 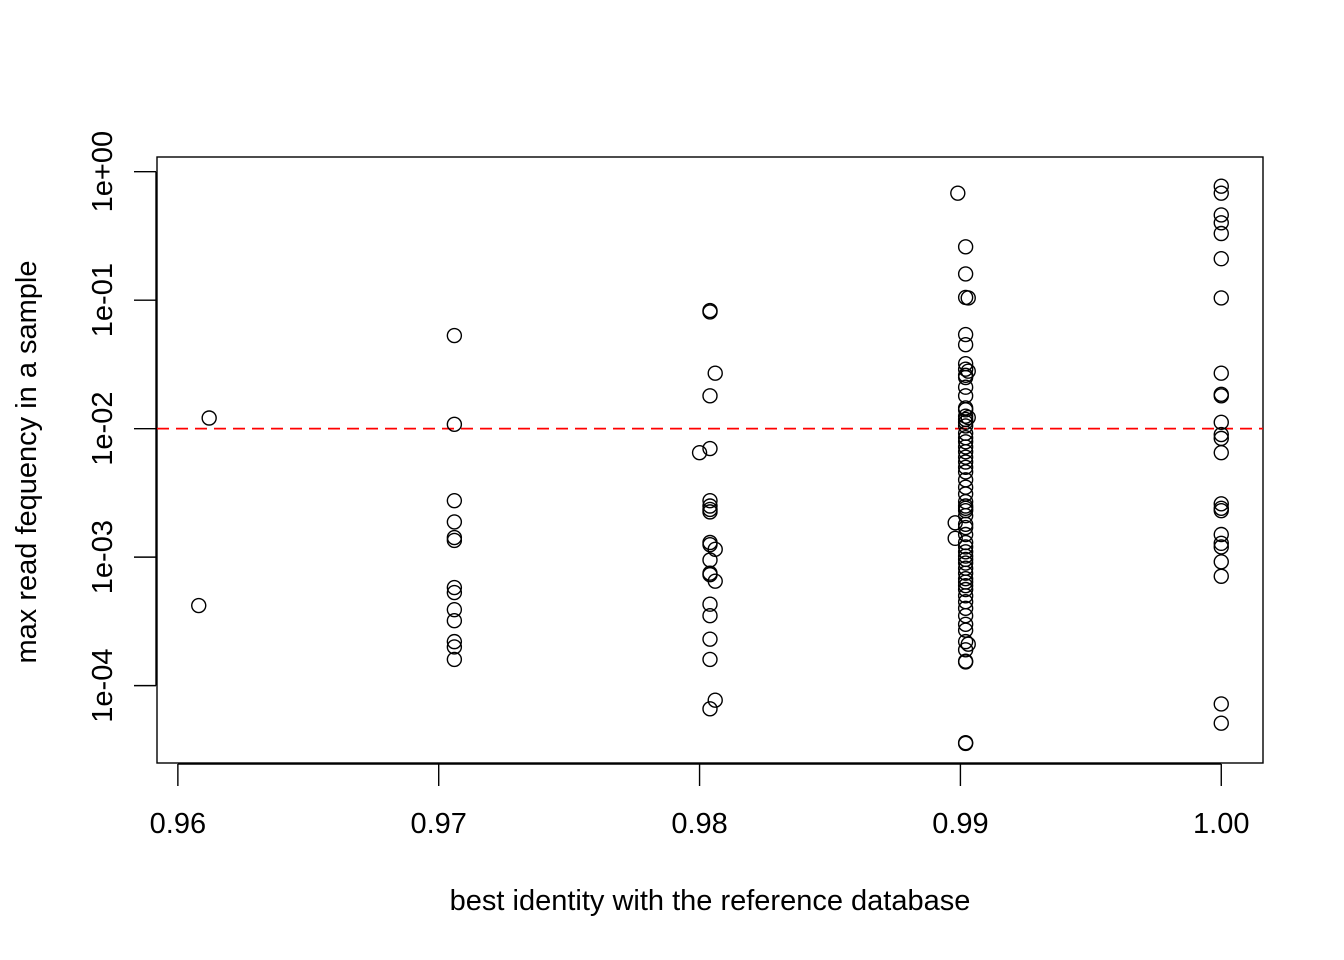 What do you see at coordinates (699, 801) in the screenshot?
I see `x-axis: 0.96 0.97 0.98 0.99 1.00` at bounding box center [699, 801].